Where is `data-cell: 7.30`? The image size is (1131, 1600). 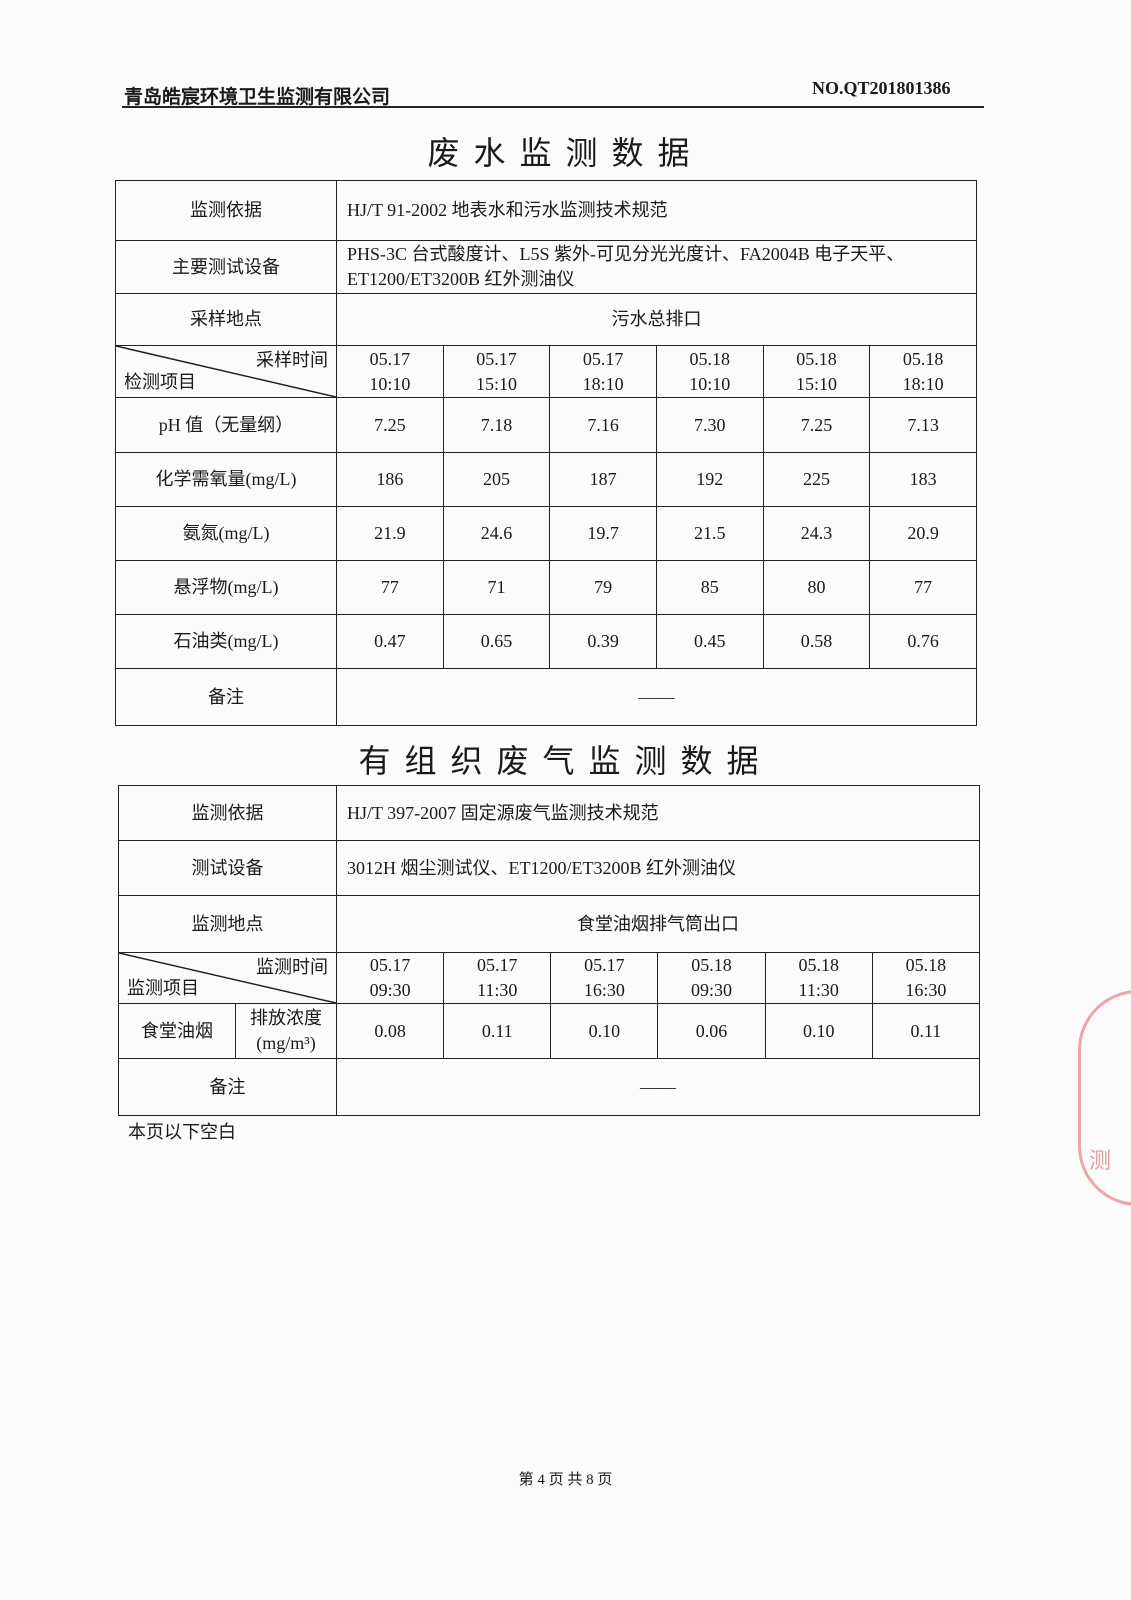 data-cell: 7.30 is located at coordinates (709, 425).